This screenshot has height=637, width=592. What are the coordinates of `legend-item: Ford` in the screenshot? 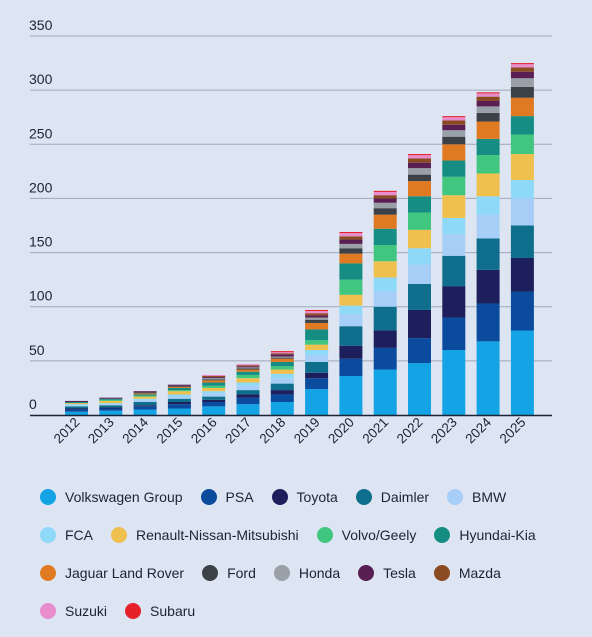 It's located at (229, 573).